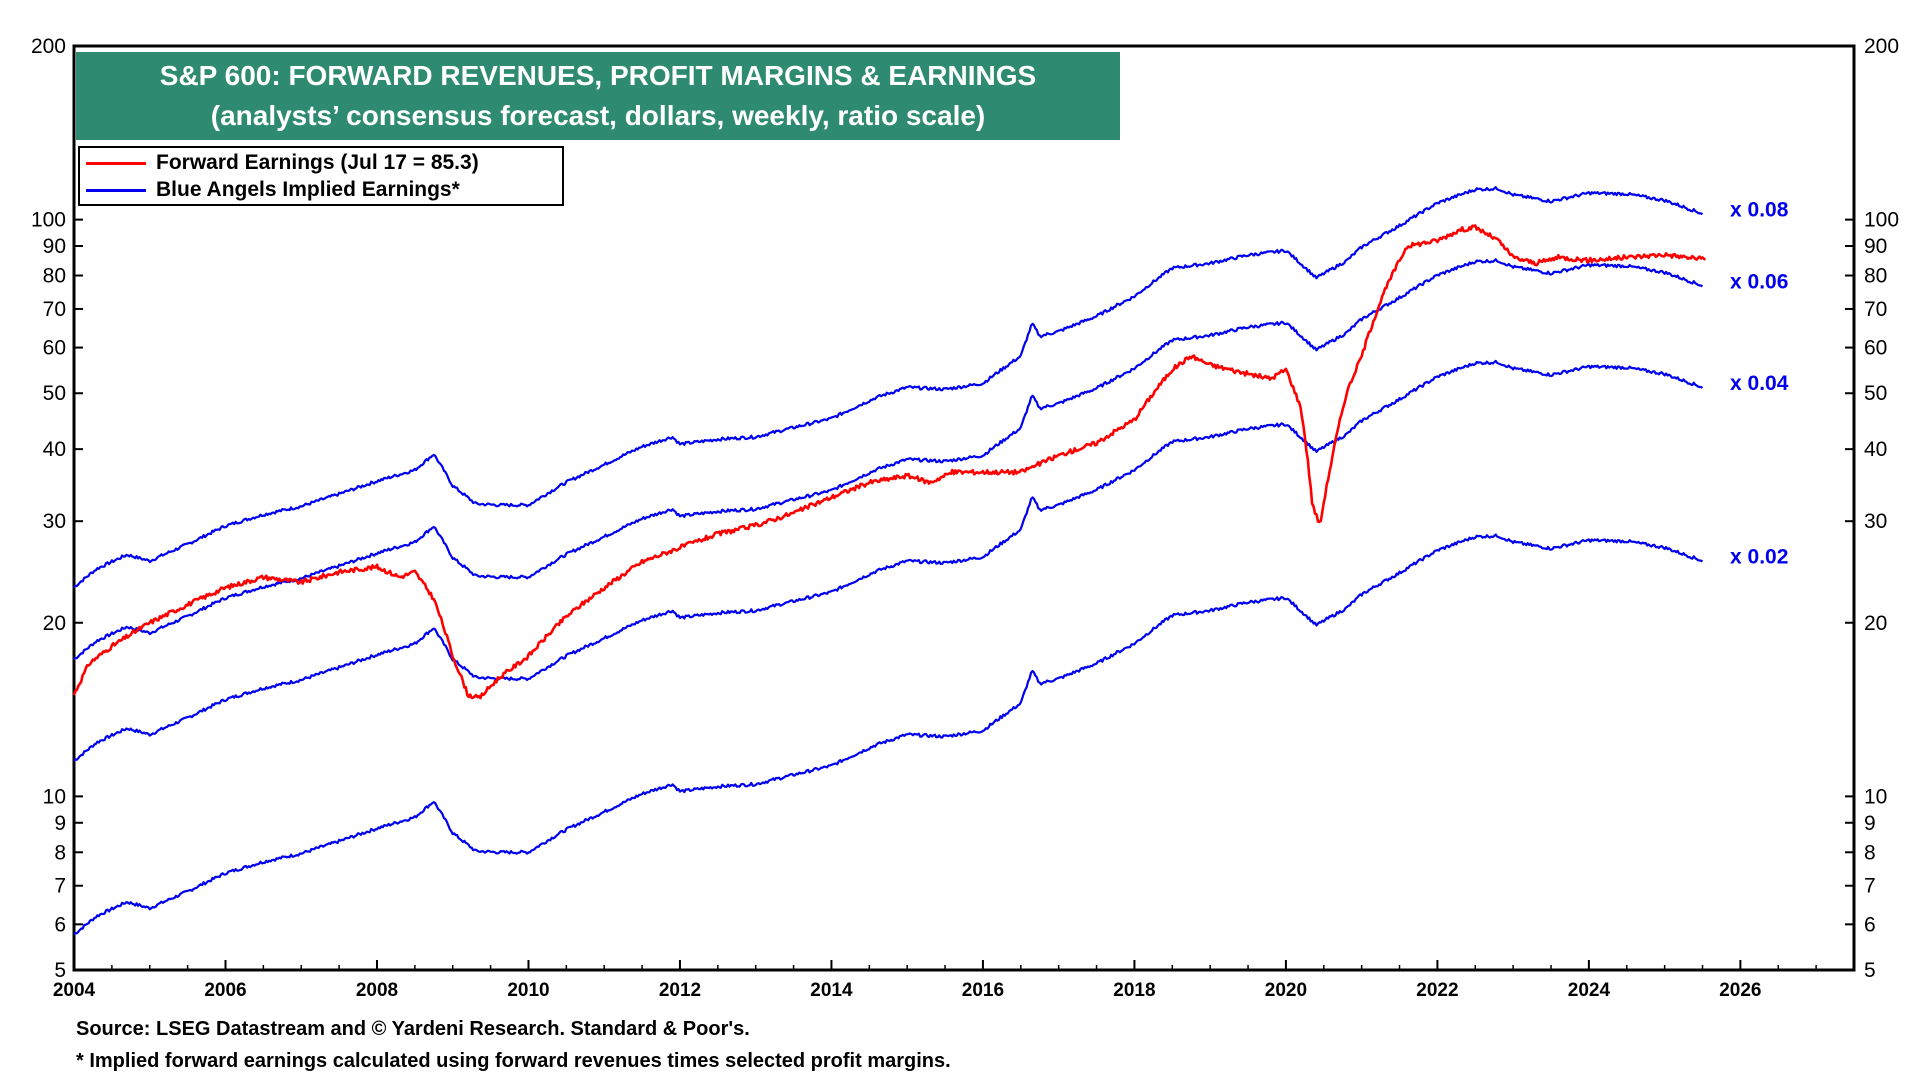 The width and height of the screenshot is (1920, 1080). What do you see at coordinates (1870, 823) in the screenshot?
I see `y-tick-label-right: 9` at bounding box center [1870, 823].